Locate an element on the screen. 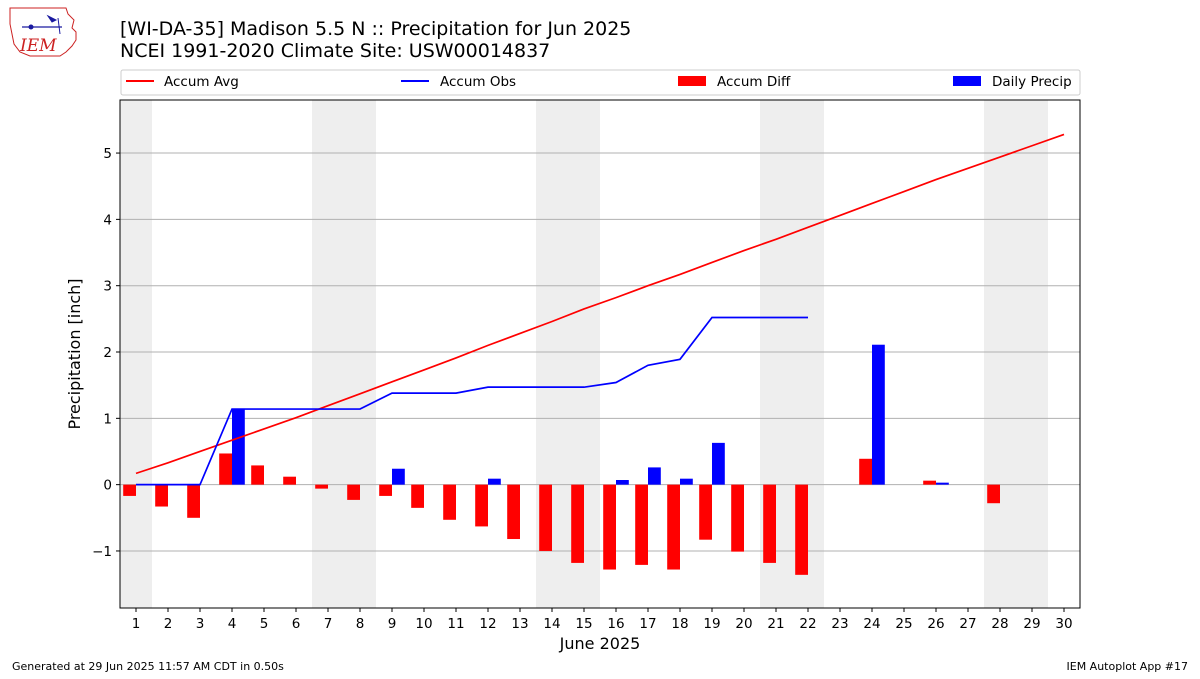 The height and width of the screenshot is (679, 1200). y-tick-label: −1 is located at coordinates (102, 552).